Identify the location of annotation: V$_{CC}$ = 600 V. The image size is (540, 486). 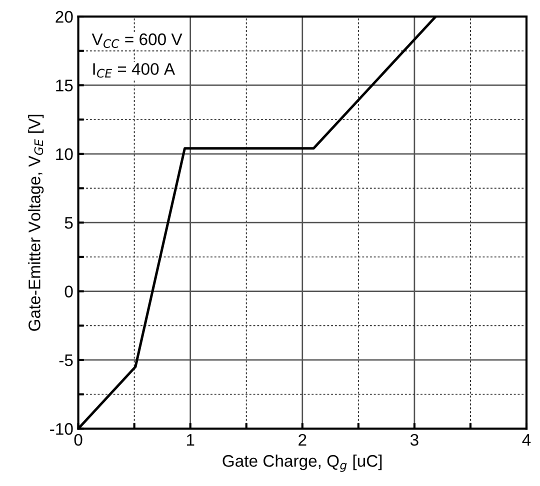
(137, 40).